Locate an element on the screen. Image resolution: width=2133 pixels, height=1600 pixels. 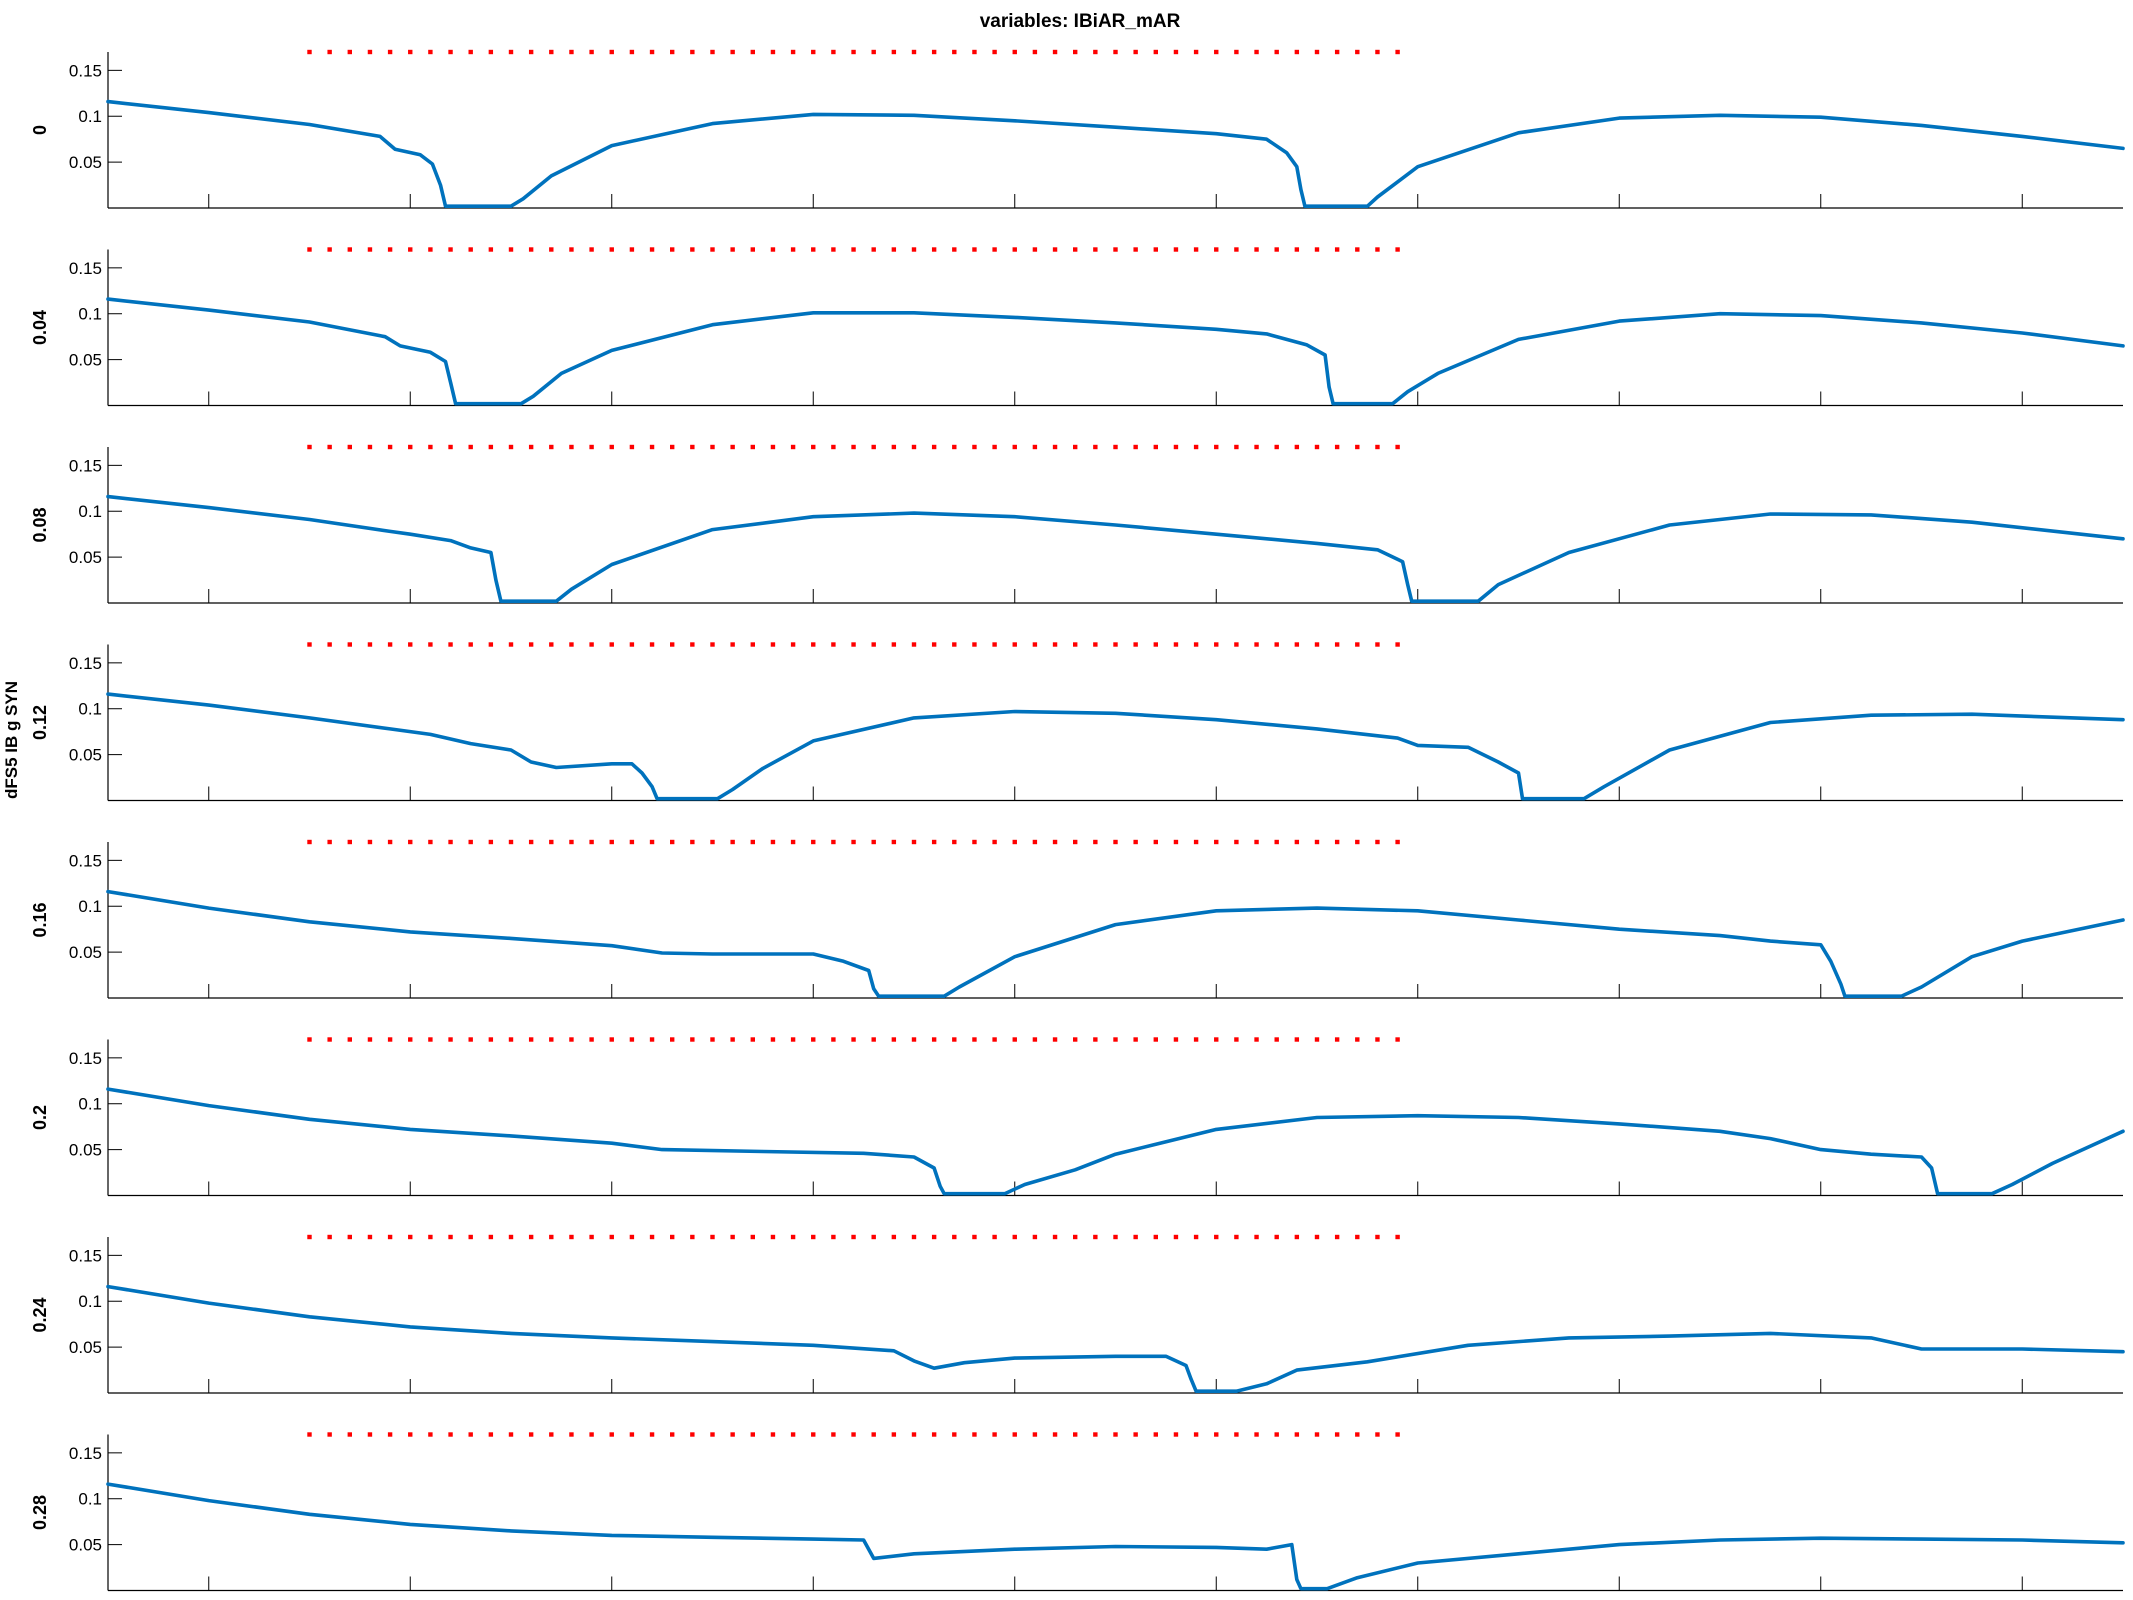
series-line is located at coordinates (1115, 1536).